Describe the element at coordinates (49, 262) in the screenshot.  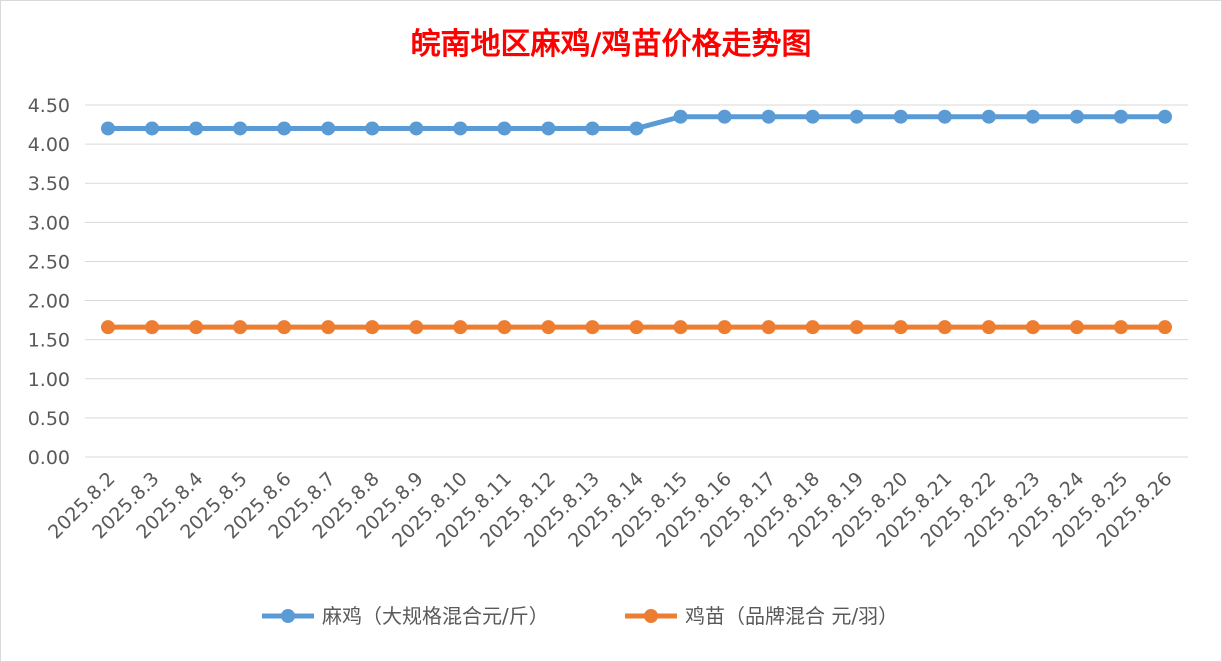
I see `y-tick-label: 2.50` at that location.